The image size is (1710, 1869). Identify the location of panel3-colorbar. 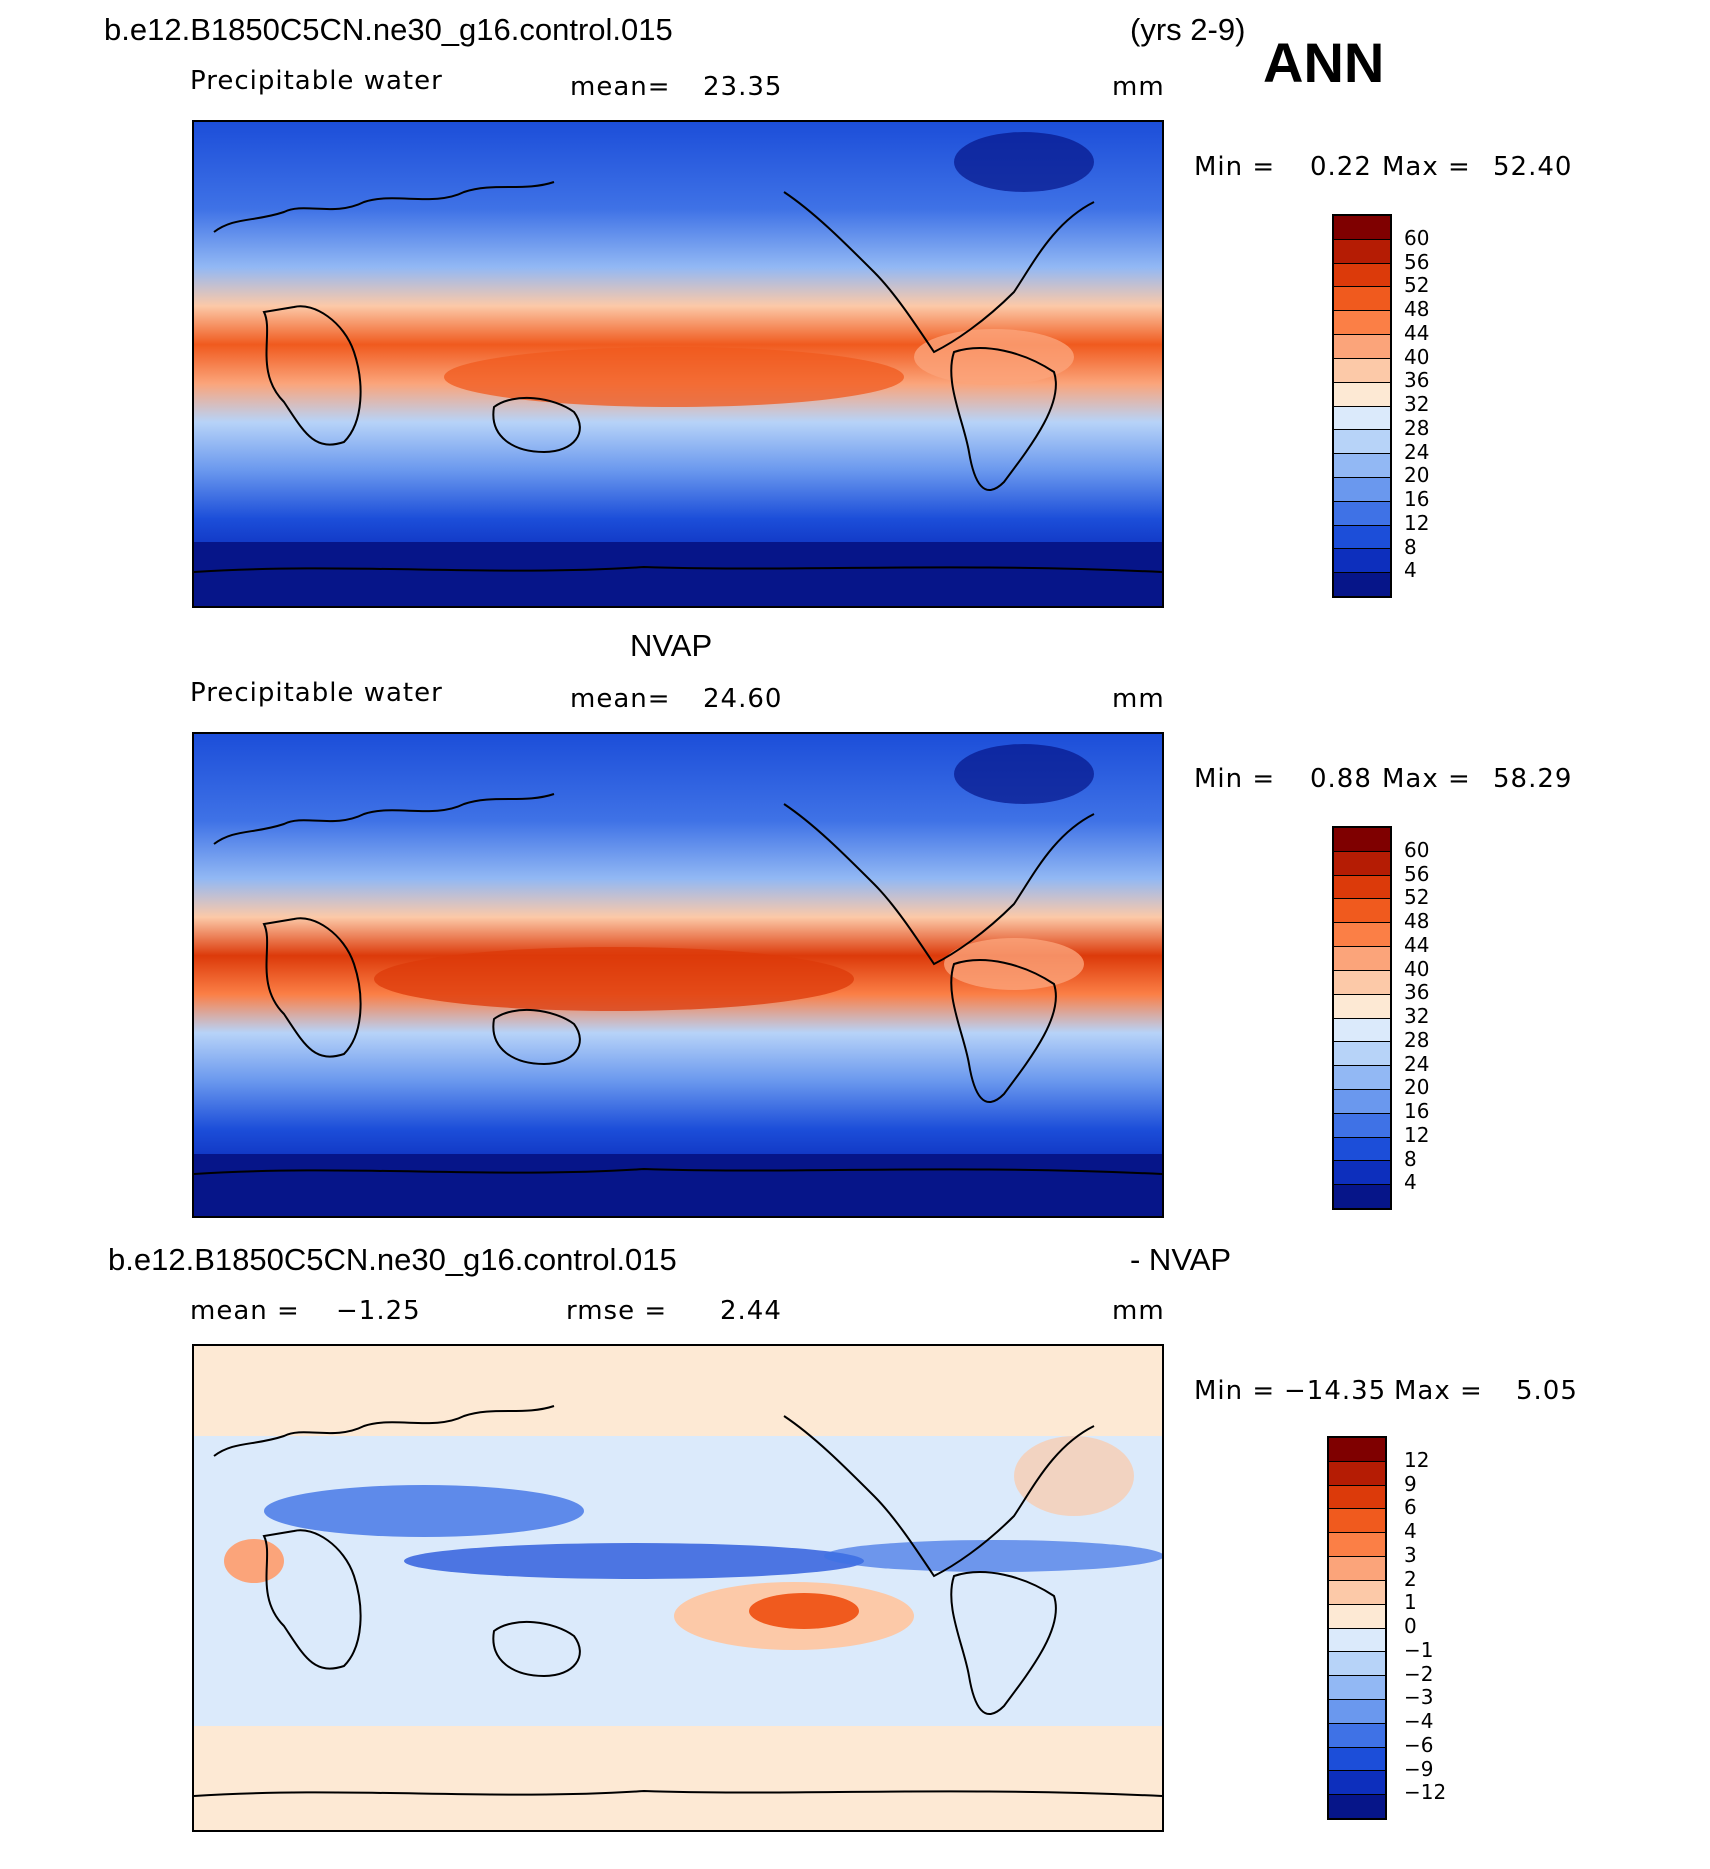
(1357, 1628).